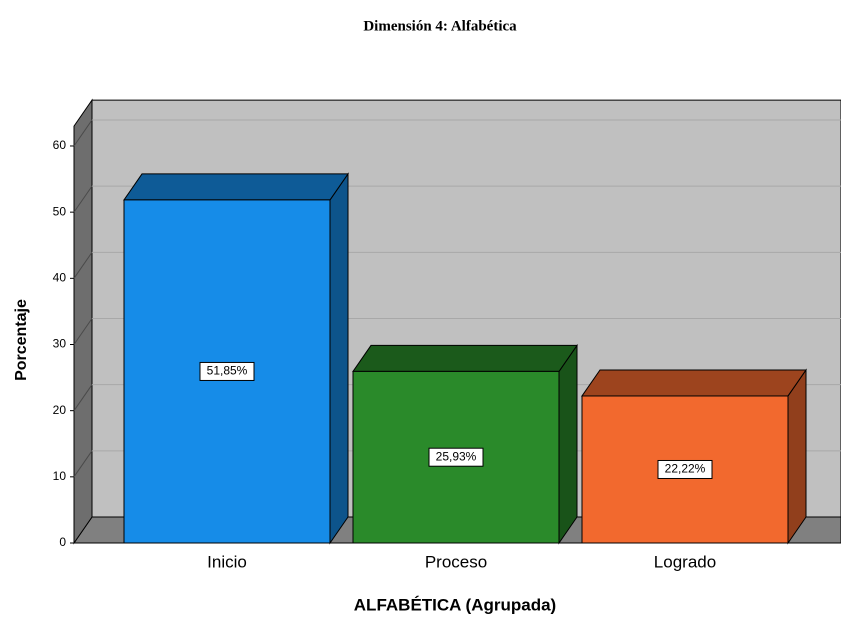  What do you see at coordinates (21, 340) in the screenshot?
I see `y-axis-label: Porcentaje` at bounding box center [21, 340].